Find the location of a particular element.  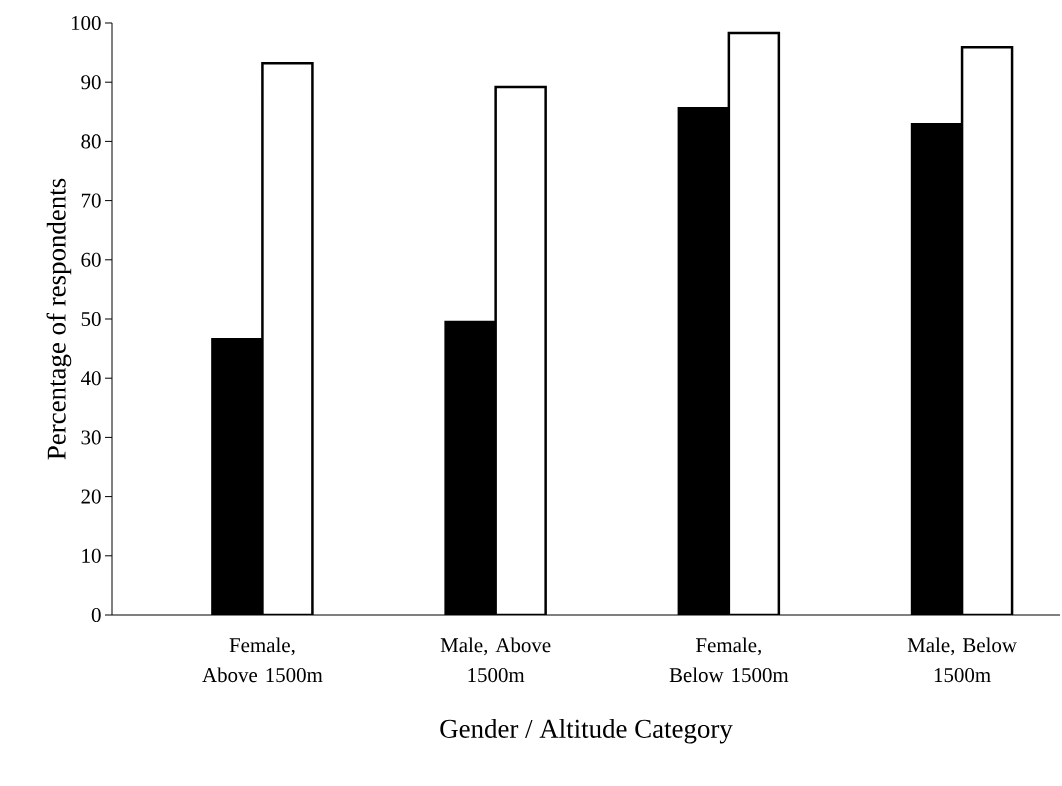

y-tick-label: 40 is located at coordinates (90, 378).